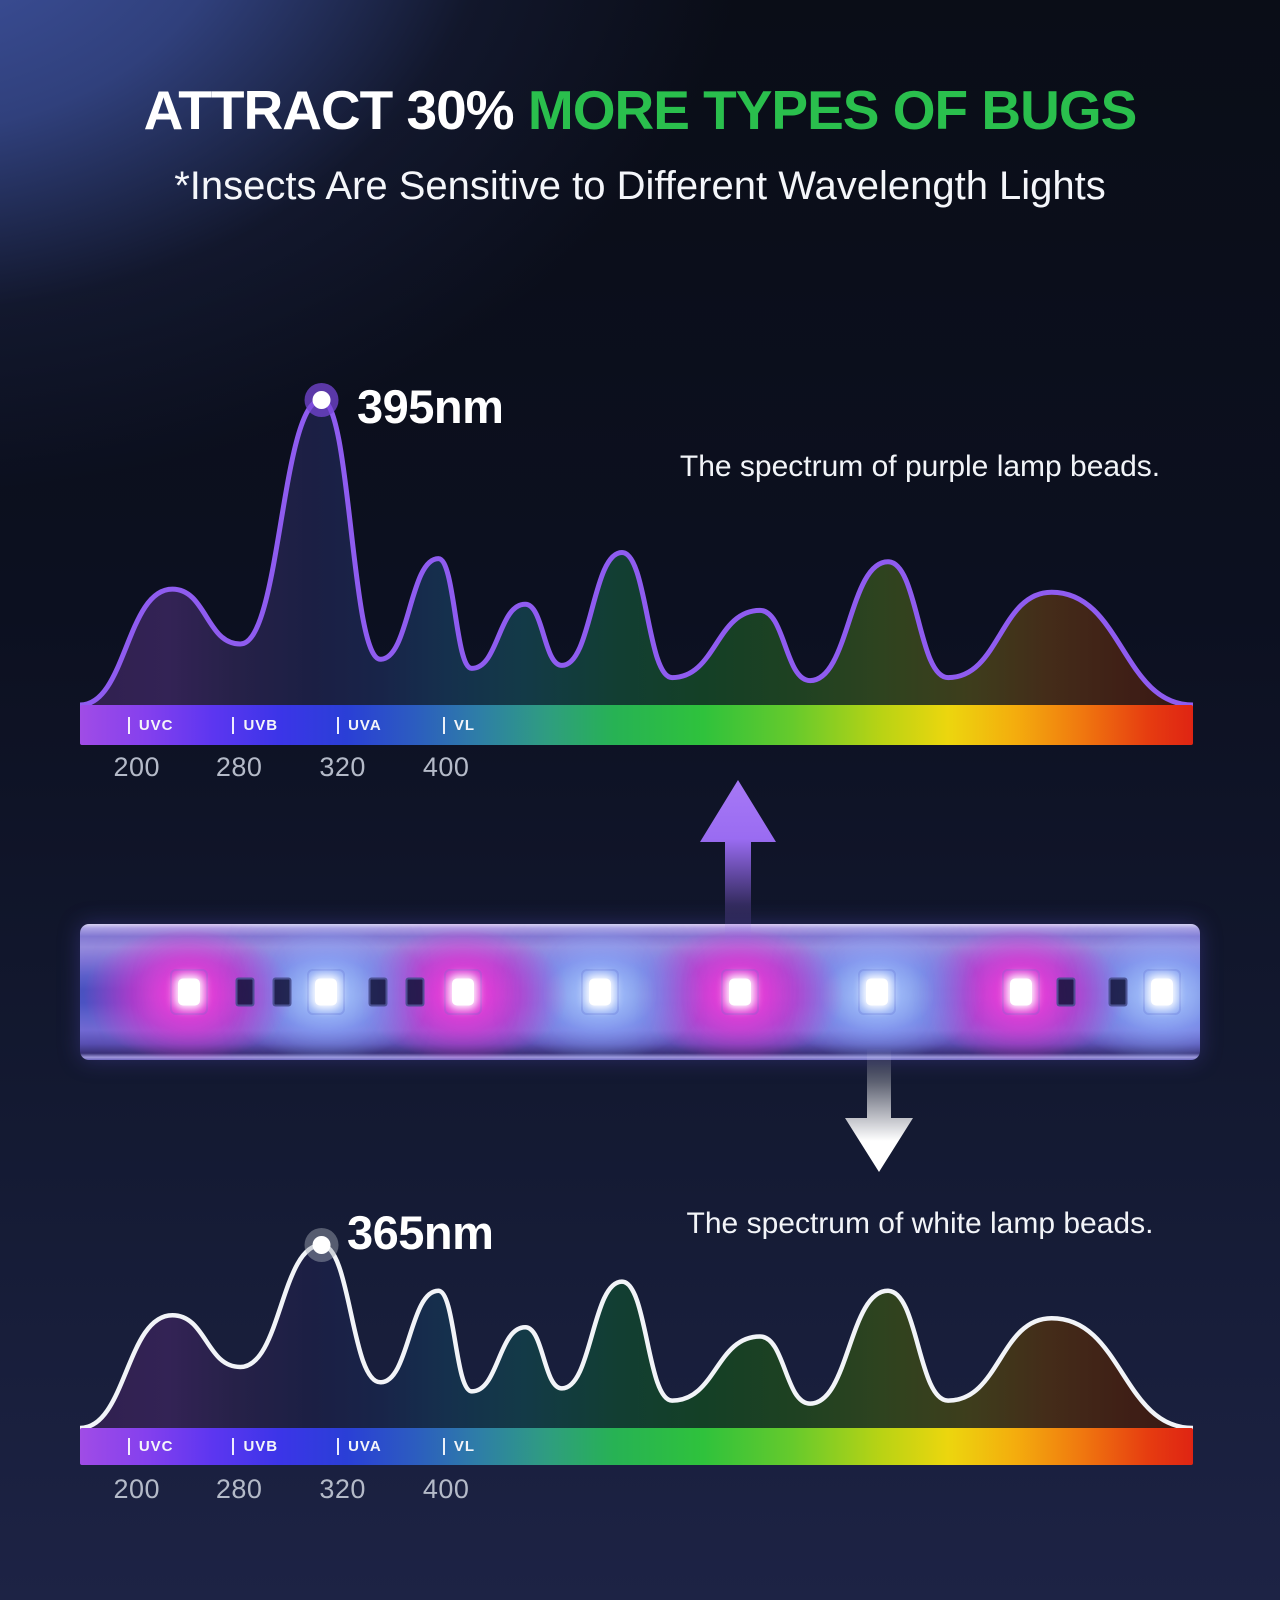 The width and height of the screenshot is (1280, 1600). I want to click on wavelength-bar-top: UVC UVB UVA VL, so click(636, 725).